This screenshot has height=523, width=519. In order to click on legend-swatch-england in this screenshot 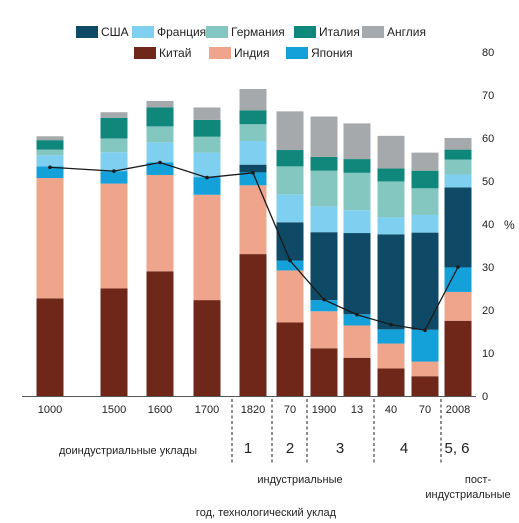, I will do `click(373, 32)`.